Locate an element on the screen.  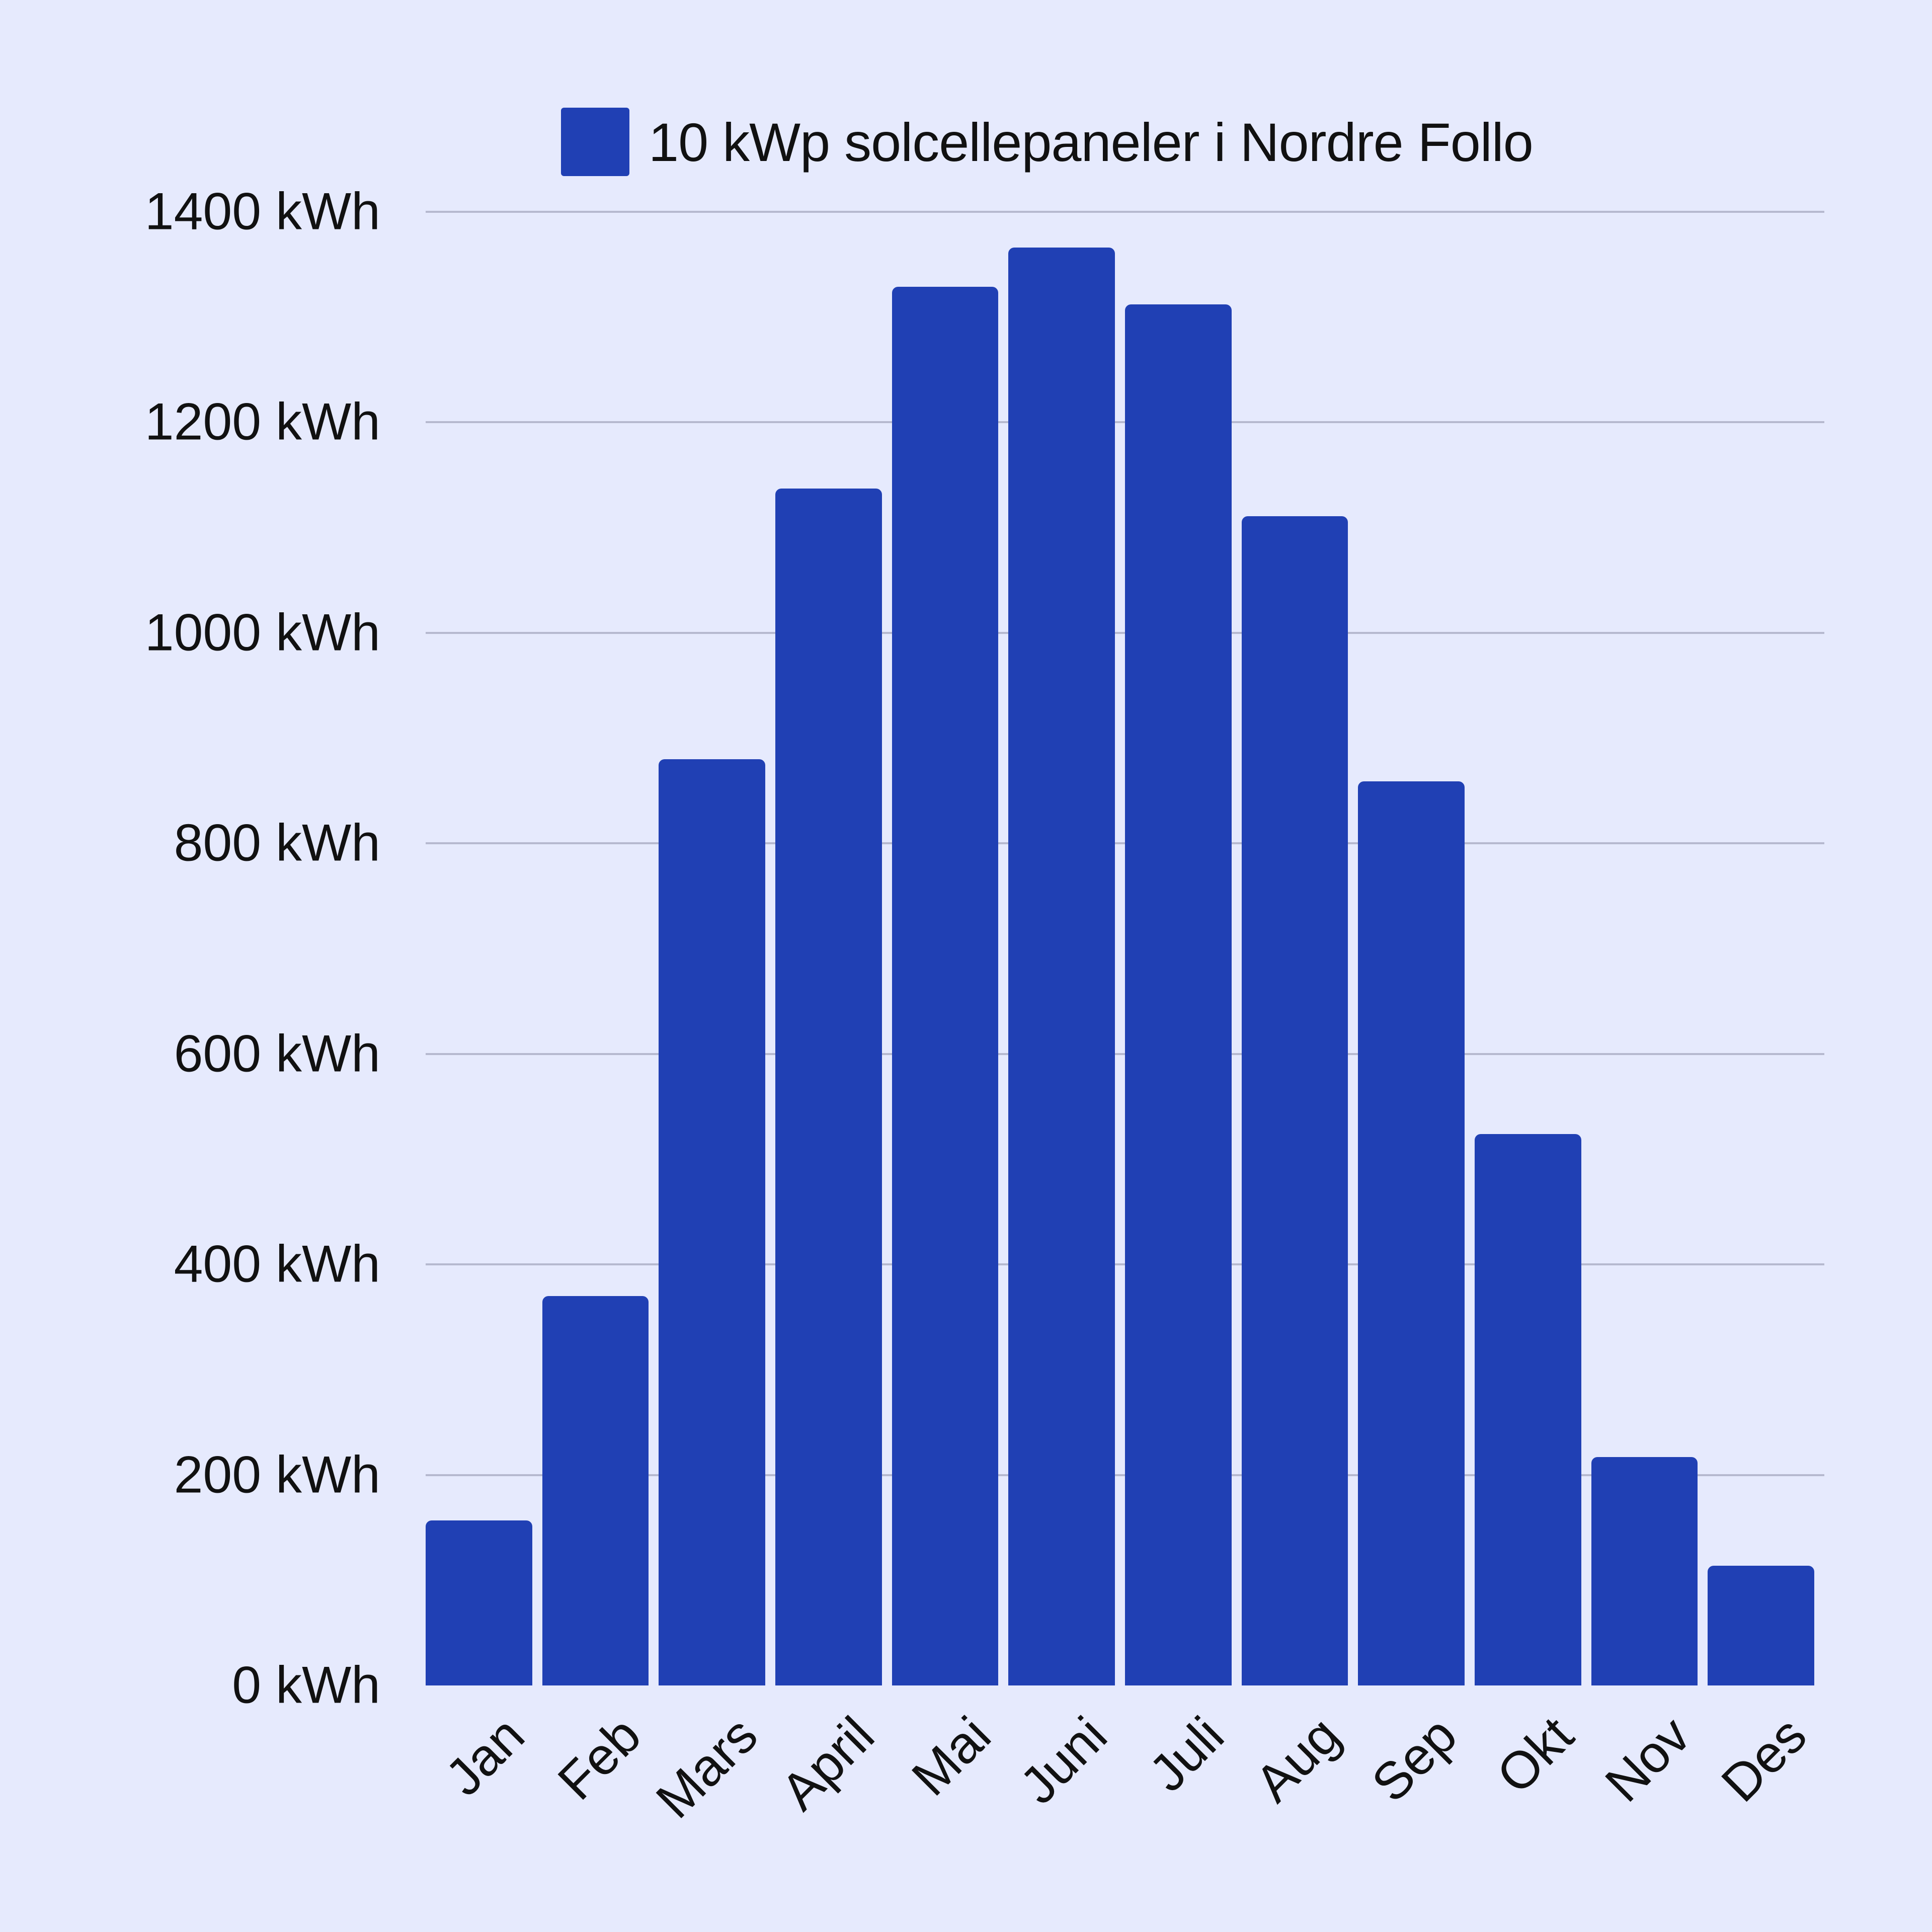
x-tick-label: Juli is located at coordinates (1187, 1754).